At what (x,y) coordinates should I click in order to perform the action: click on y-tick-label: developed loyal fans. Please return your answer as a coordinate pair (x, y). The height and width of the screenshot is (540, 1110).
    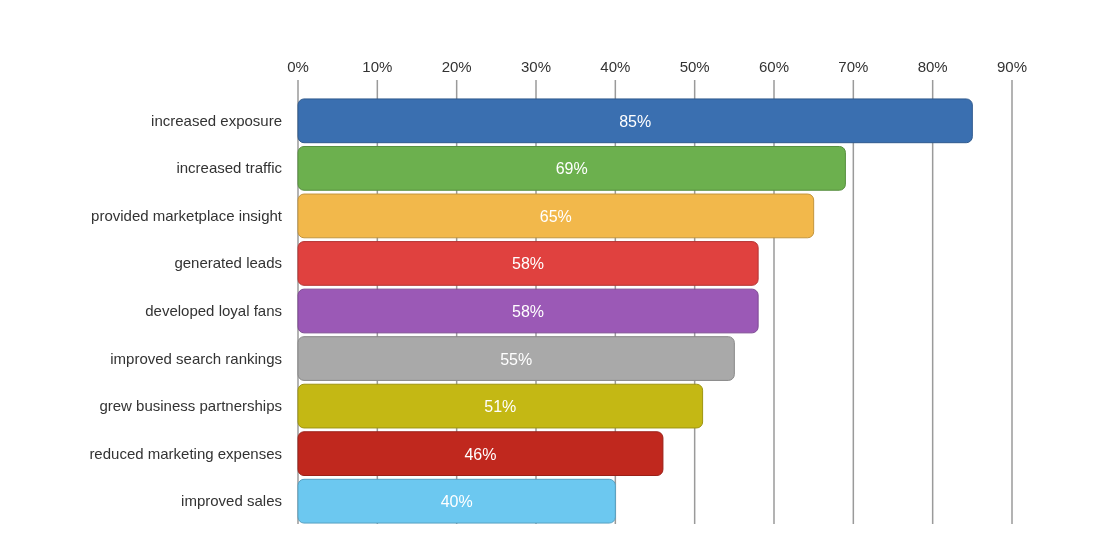
    Looking at the image, I should click on (213, 310).